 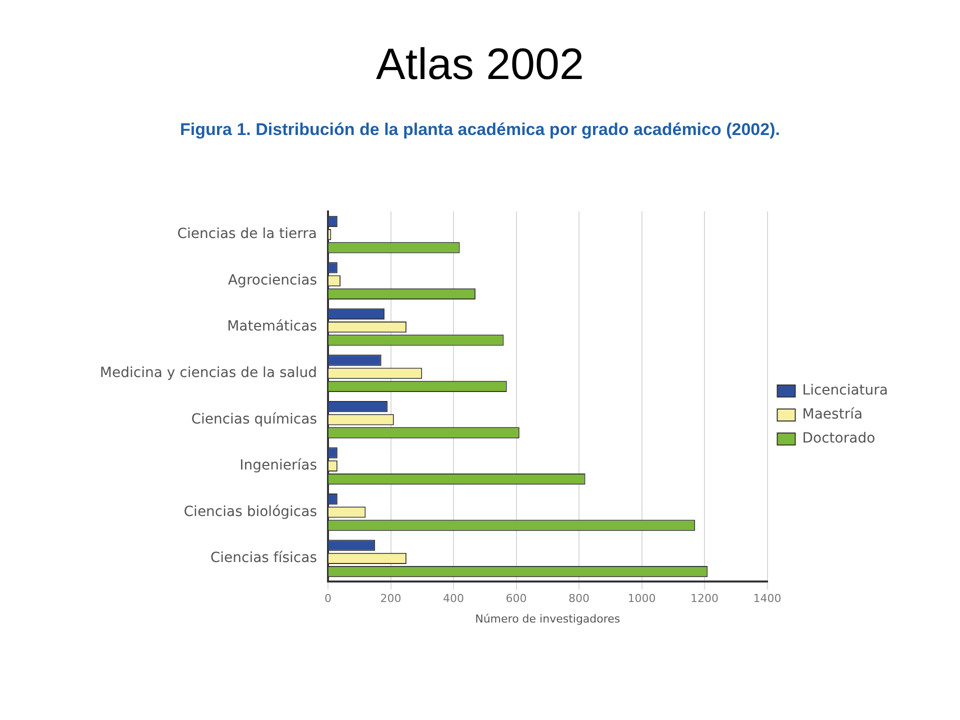 What do you see at coordinates (579, 599) in the screenshot?
I see `x-tick-label: 800` at bounding box center [579, 599].